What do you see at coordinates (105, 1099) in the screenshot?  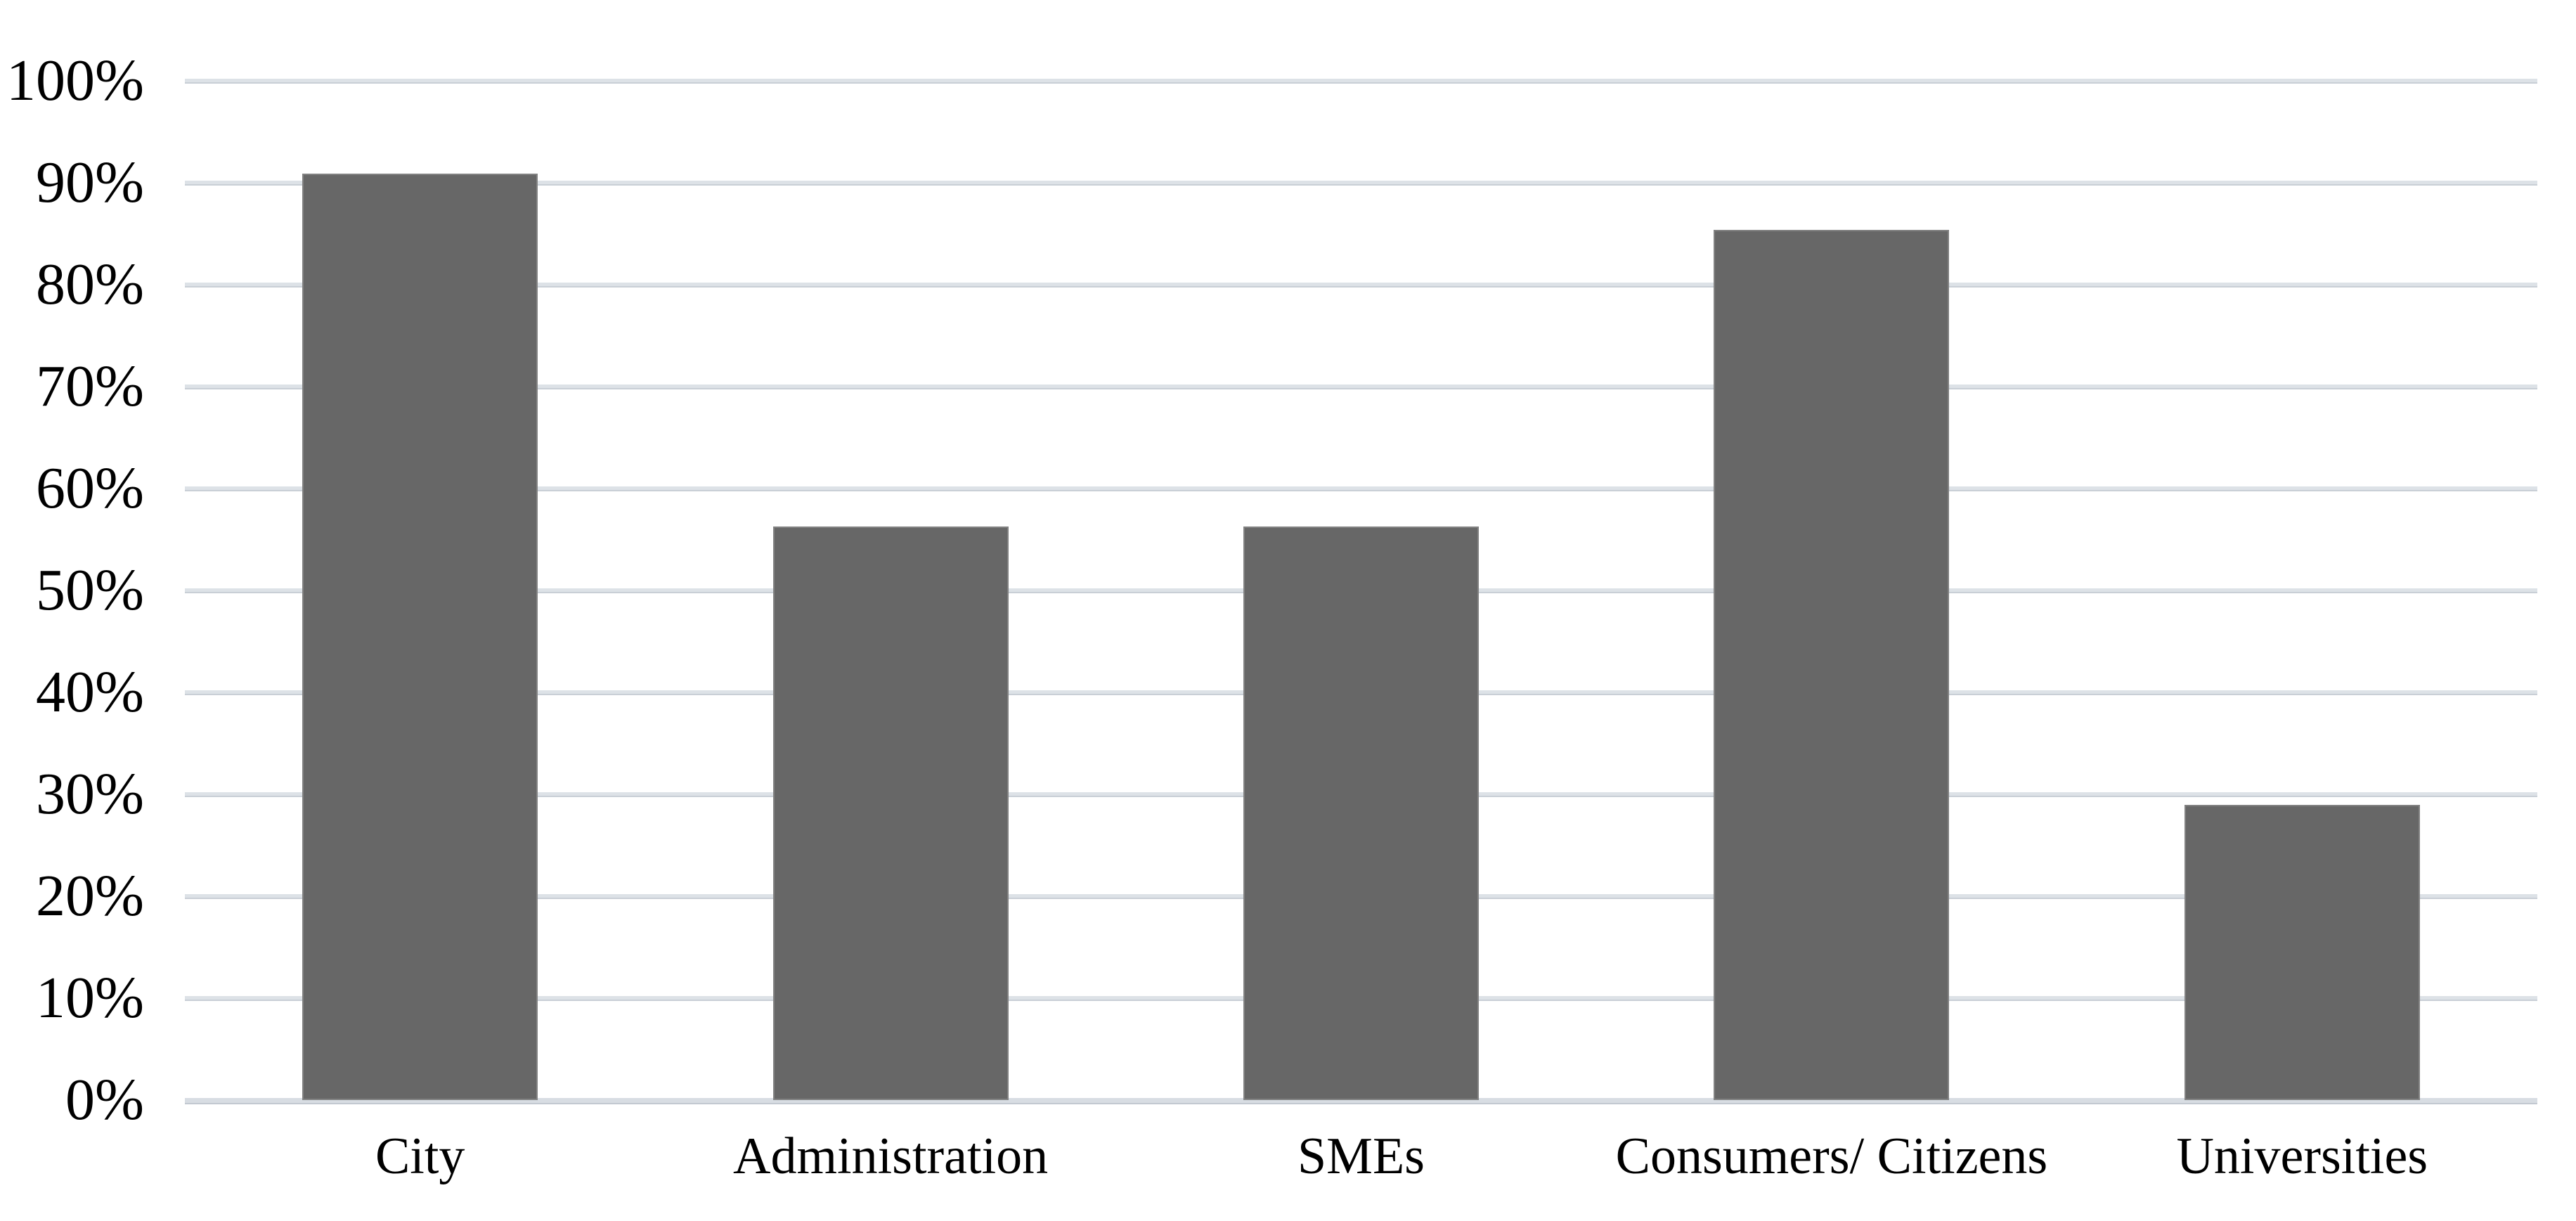 I see `y-tick-label-0: 0%` at bounding box center [105, 1099].